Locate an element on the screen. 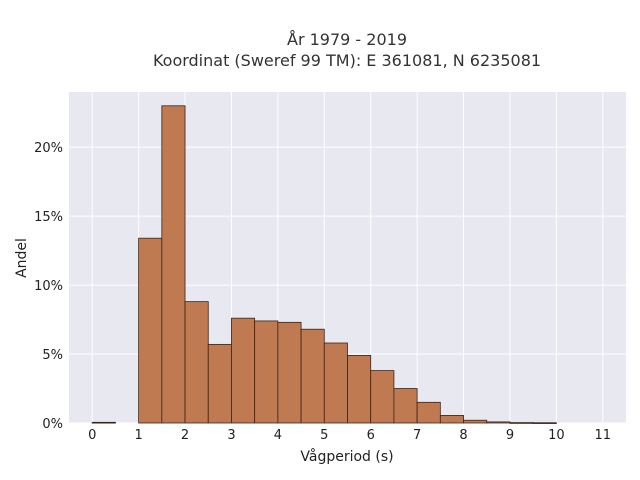 Image resolution: width=640 pixels, height=480 pixels. y-ticks: 0% 5% 10% 15% 20% is located at coordinates (48, 286).